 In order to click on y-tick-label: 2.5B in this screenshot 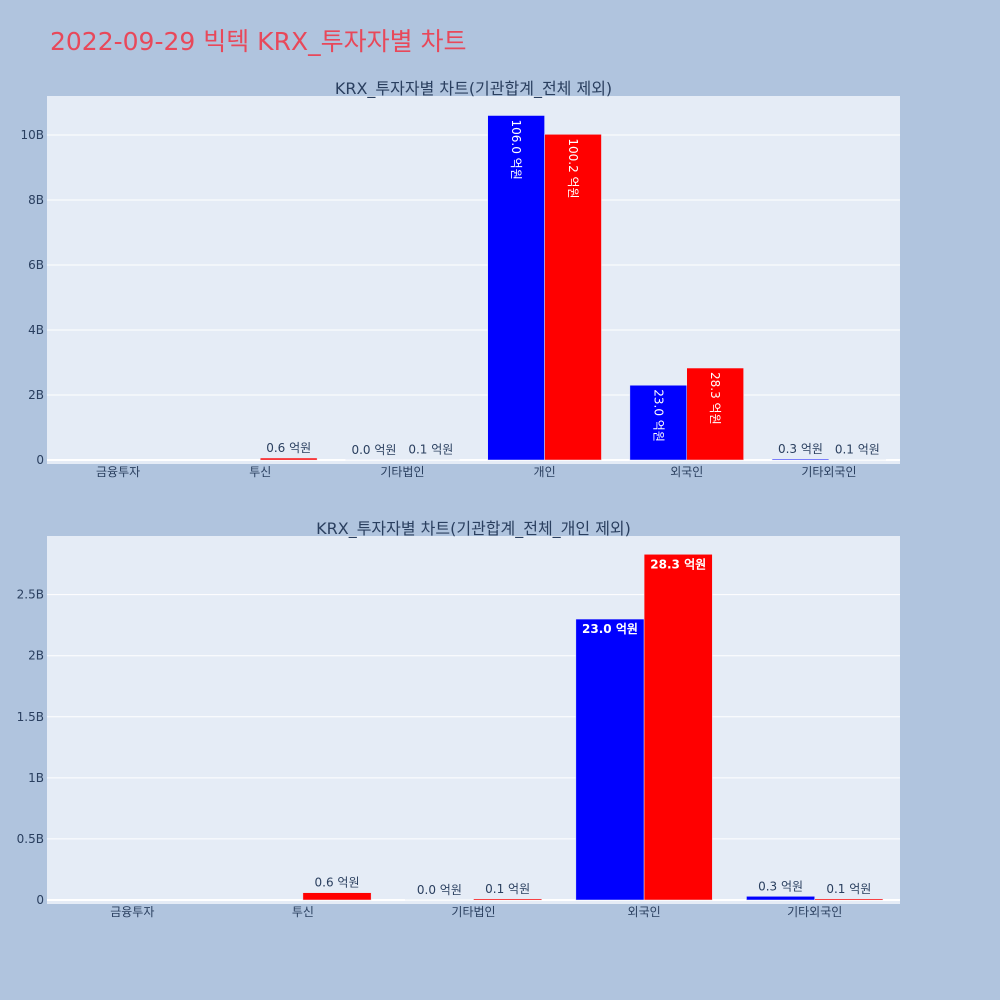, I will do `click(30, 595)`.